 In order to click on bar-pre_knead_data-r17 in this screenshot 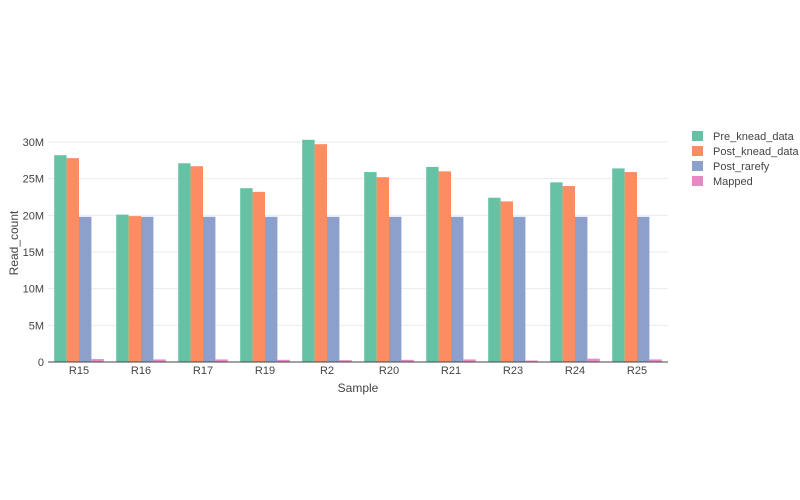, I will do `click(184, 262)`.